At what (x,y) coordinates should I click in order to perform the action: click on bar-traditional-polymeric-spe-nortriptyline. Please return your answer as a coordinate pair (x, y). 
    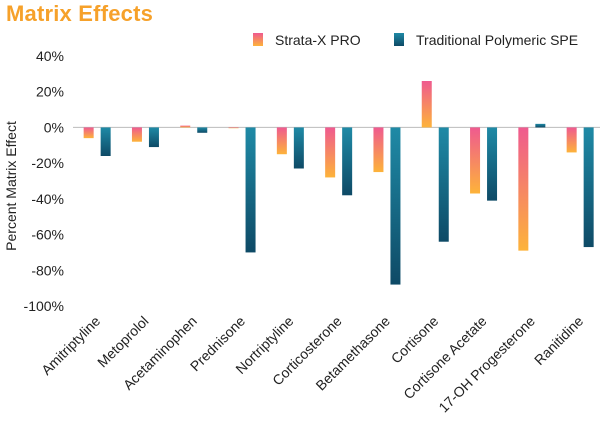
    Looking at the image, I should click on (298, 148).